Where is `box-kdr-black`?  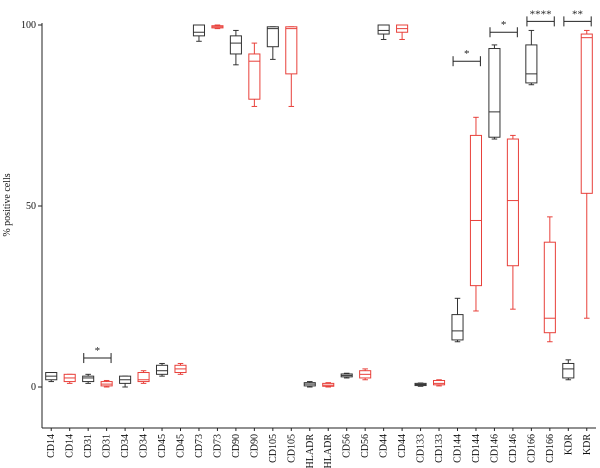
box-kdr-black is located at coordinates (568, 370).